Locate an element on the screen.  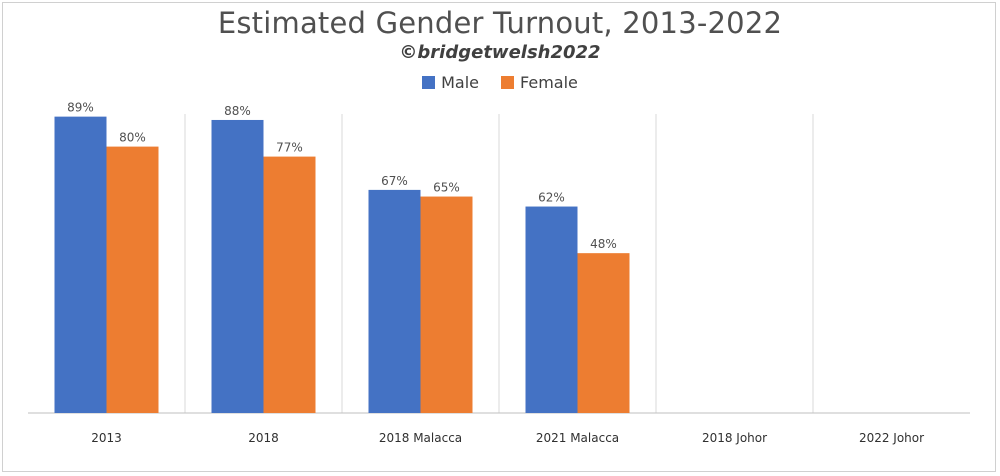
data-label-female-3: 48% is located at coordinates (603, 244).